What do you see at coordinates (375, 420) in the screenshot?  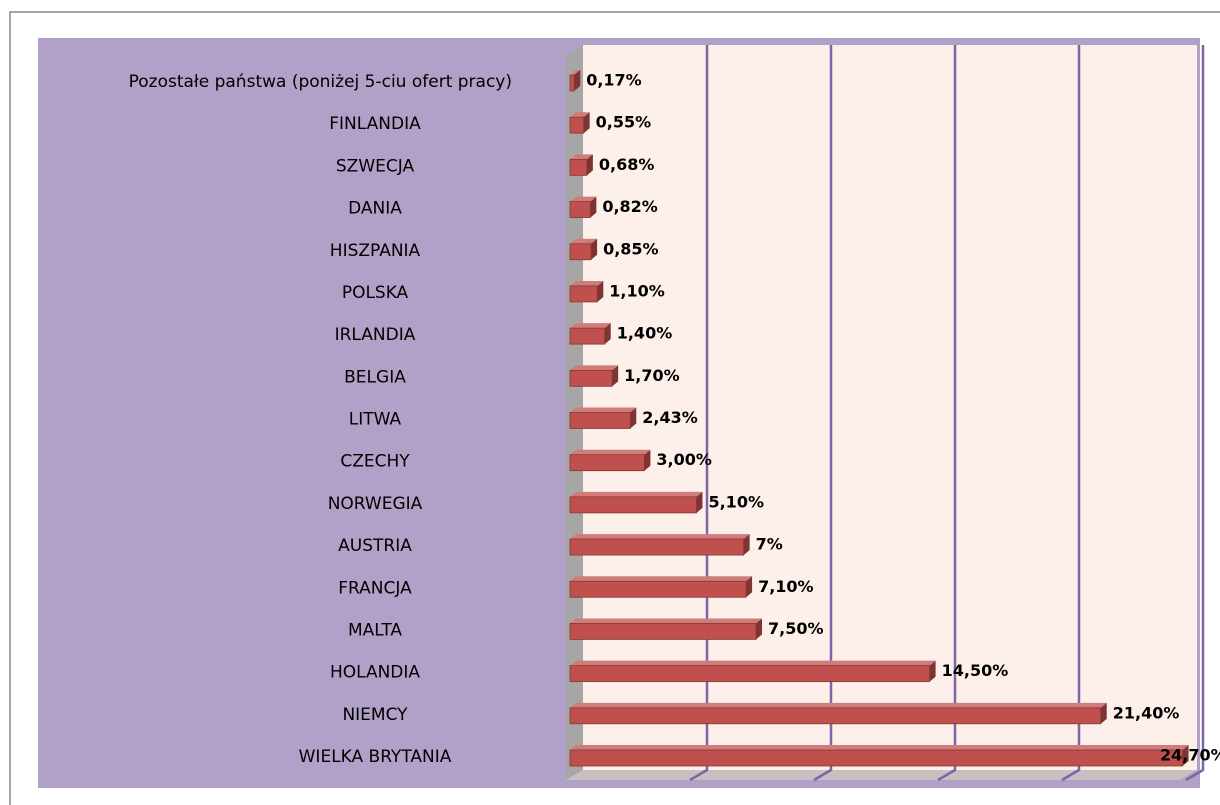 I see `y-tick-label: LITWA` at bounding box center [375, 420].